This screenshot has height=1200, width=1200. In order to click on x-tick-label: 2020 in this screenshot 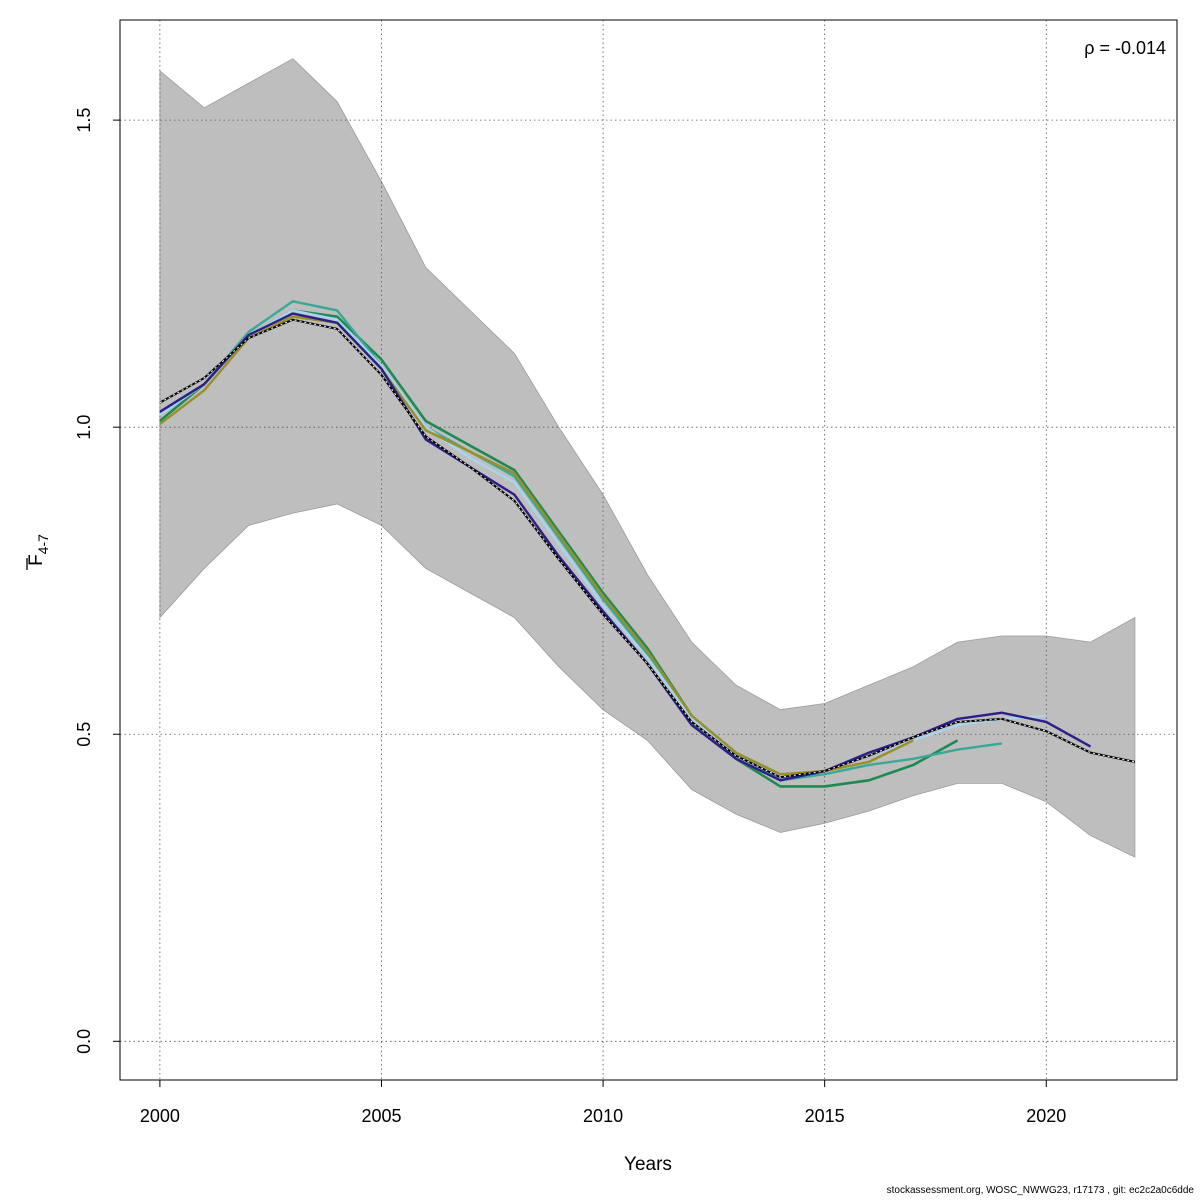, I will do `click(1046, 1116)`.